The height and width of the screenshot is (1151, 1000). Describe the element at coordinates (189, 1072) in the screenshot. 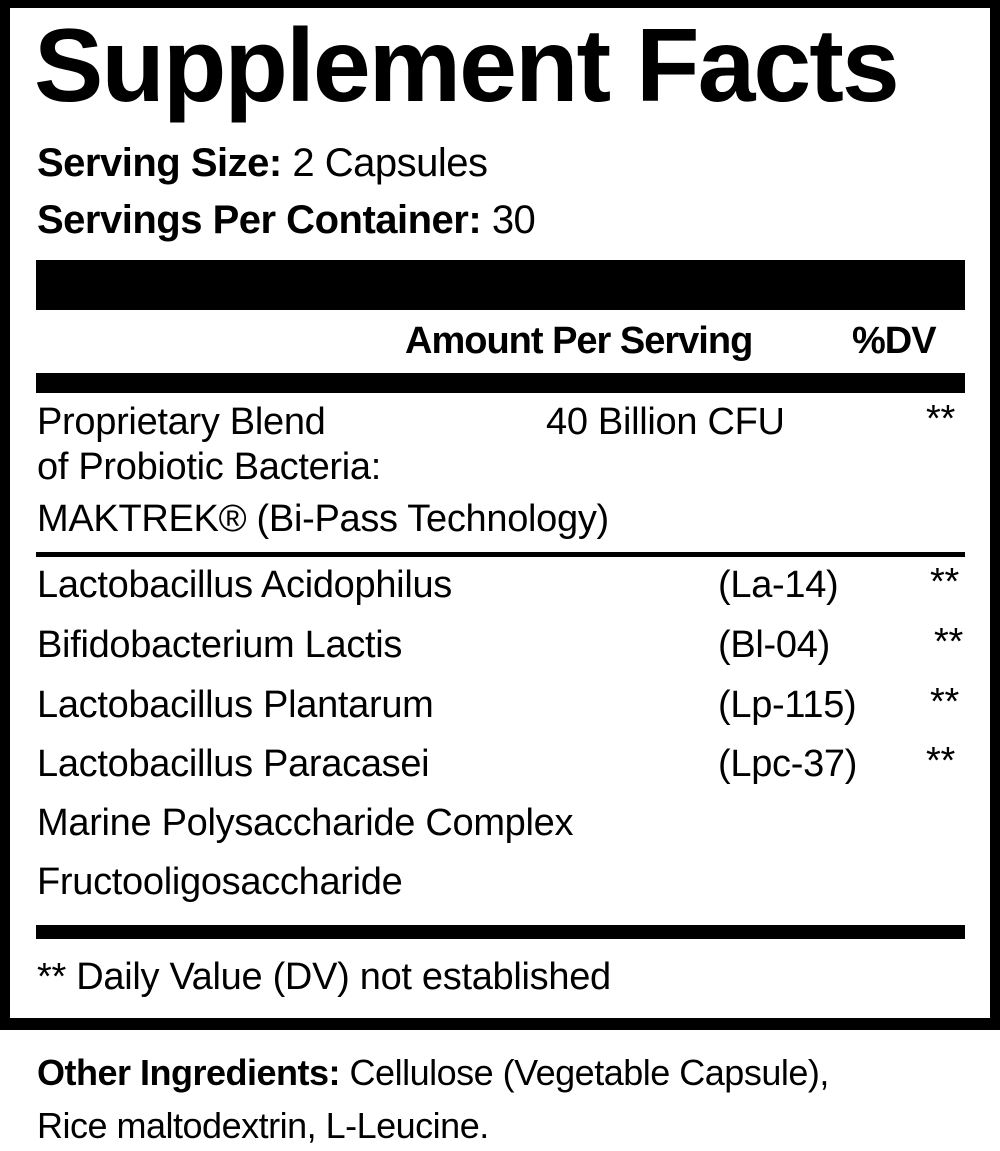

I see `other-ingredients-label: Other Ingredients:` at that location.